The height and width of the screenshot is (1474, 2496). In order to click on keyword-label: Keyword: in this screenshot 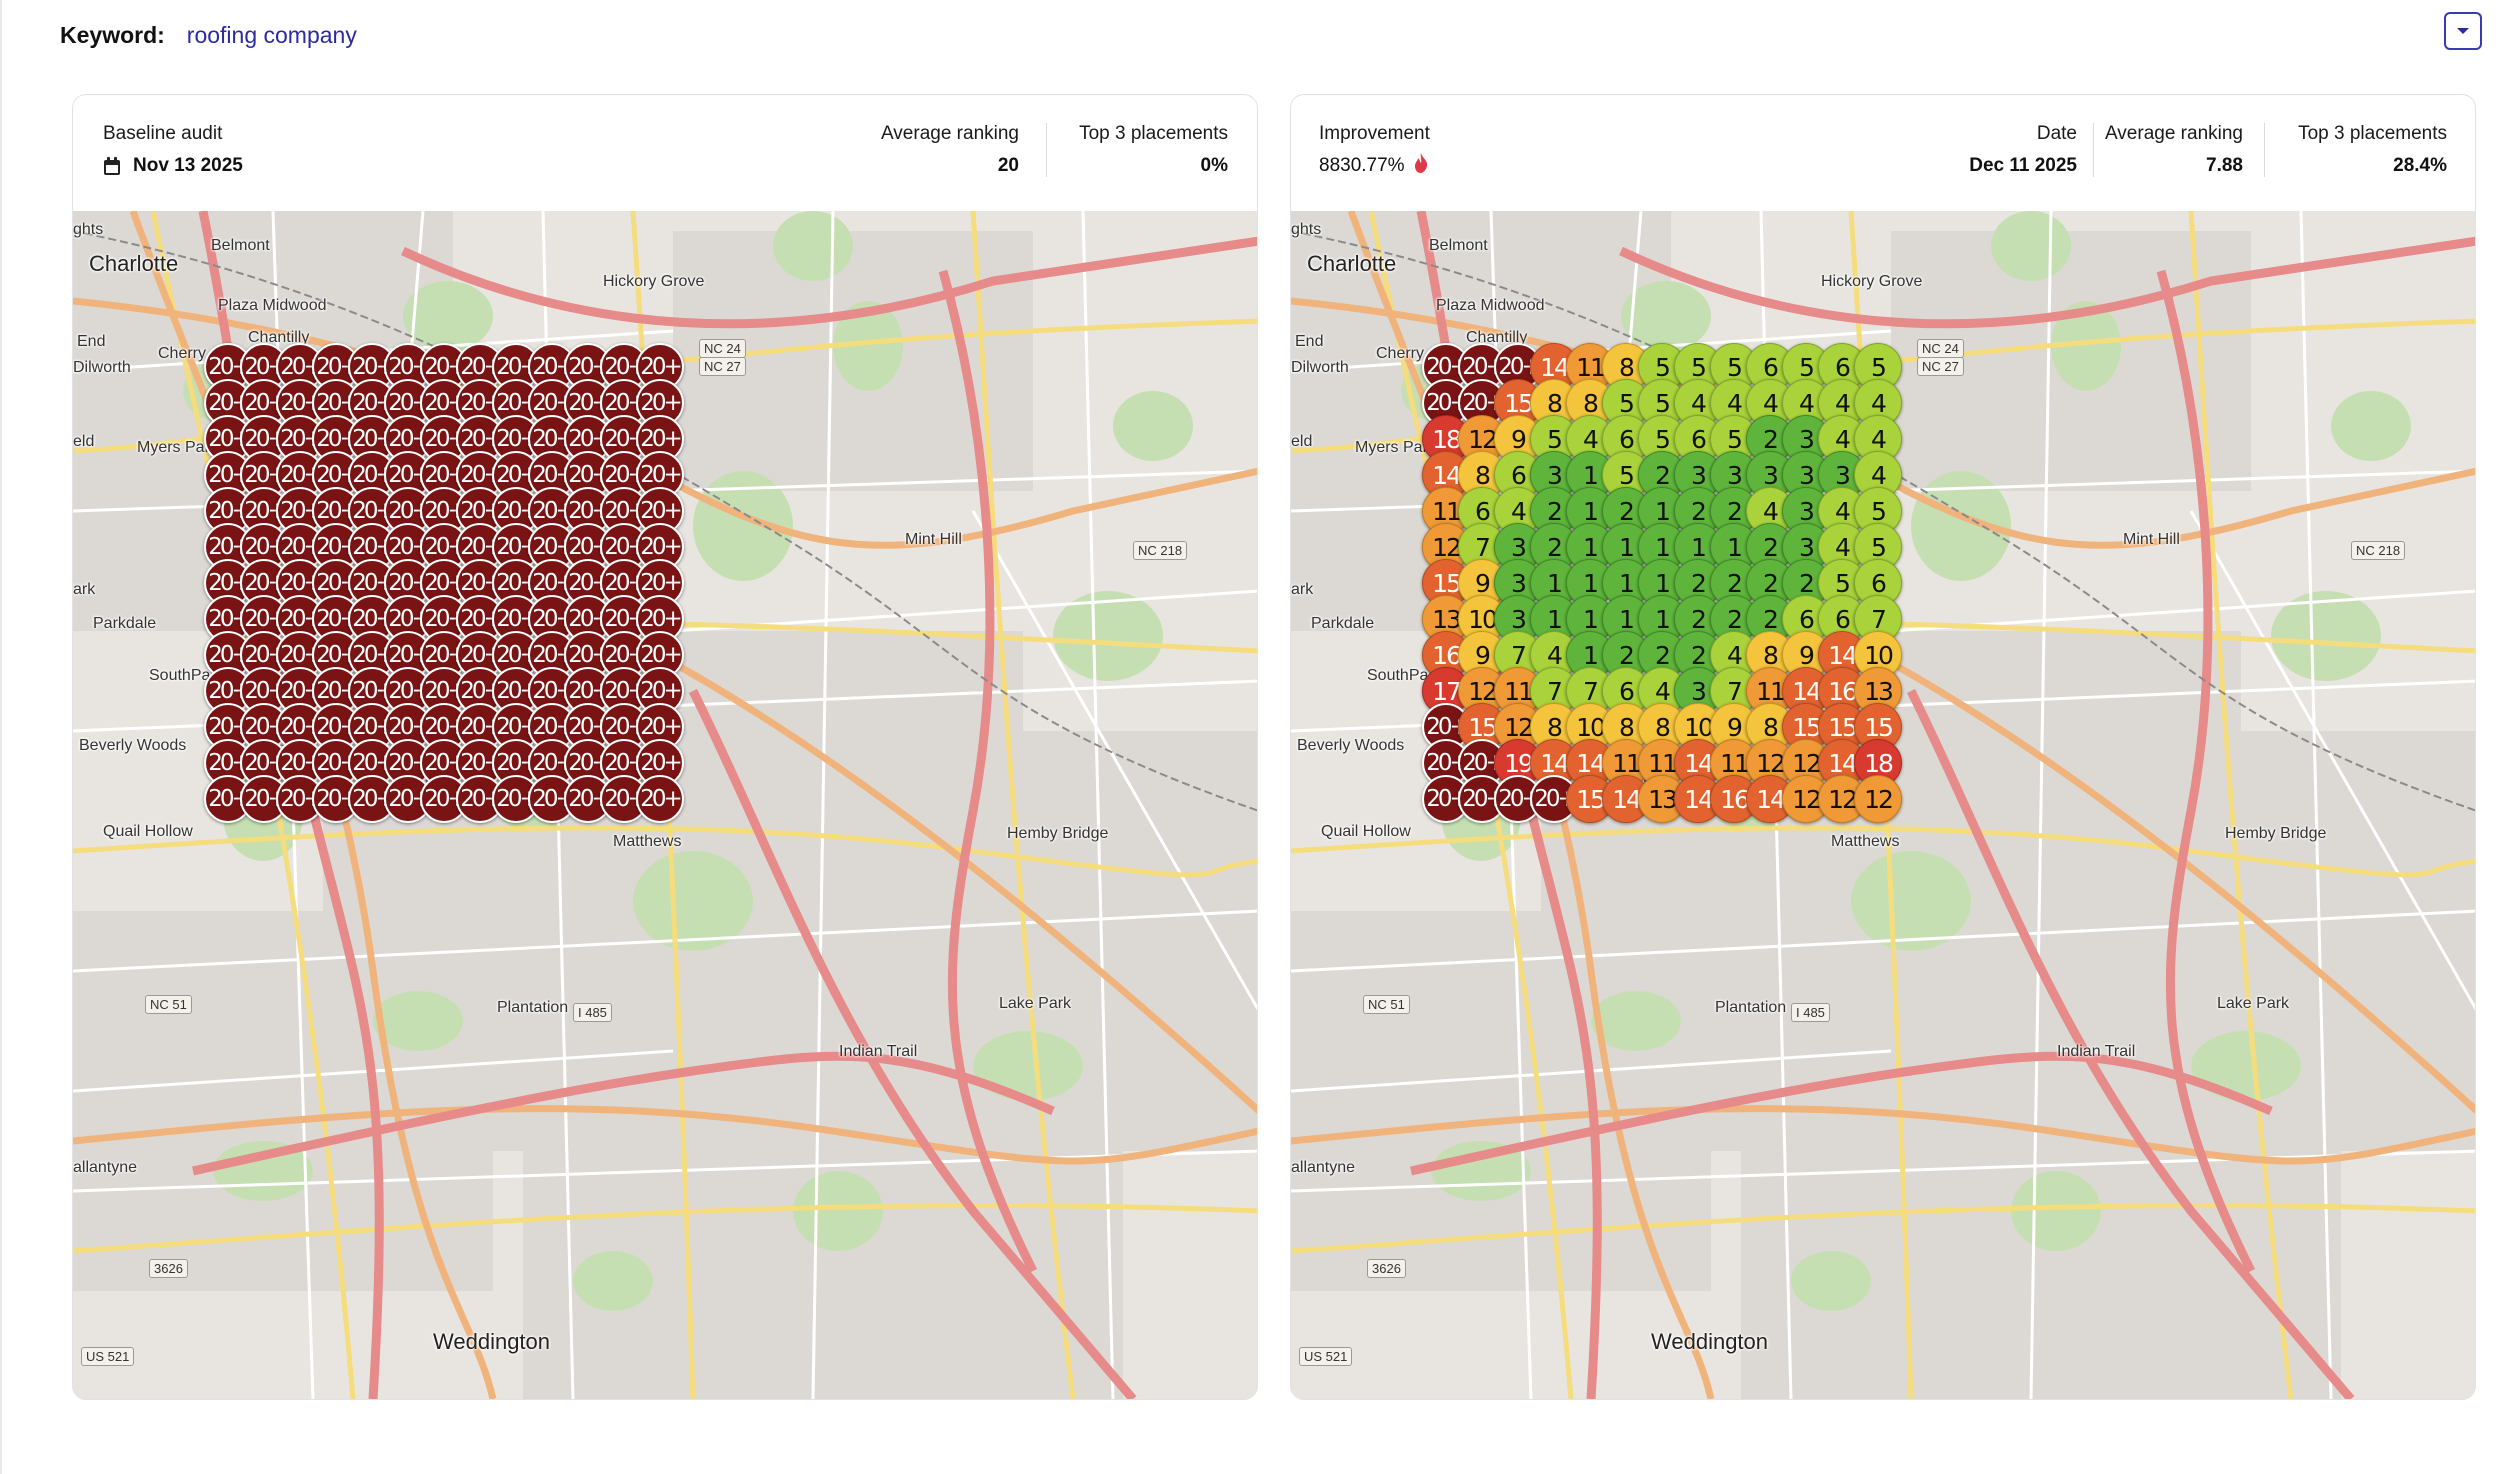, I will do `click(112, 34)`.